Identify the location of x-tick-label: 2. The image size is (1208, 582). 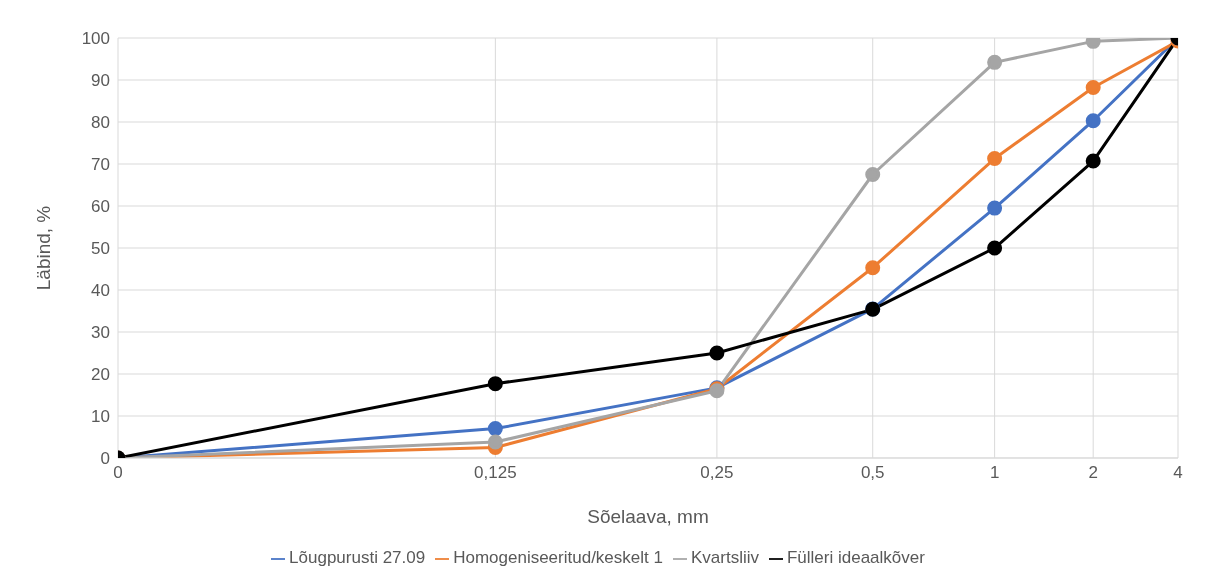
(1093, 473).